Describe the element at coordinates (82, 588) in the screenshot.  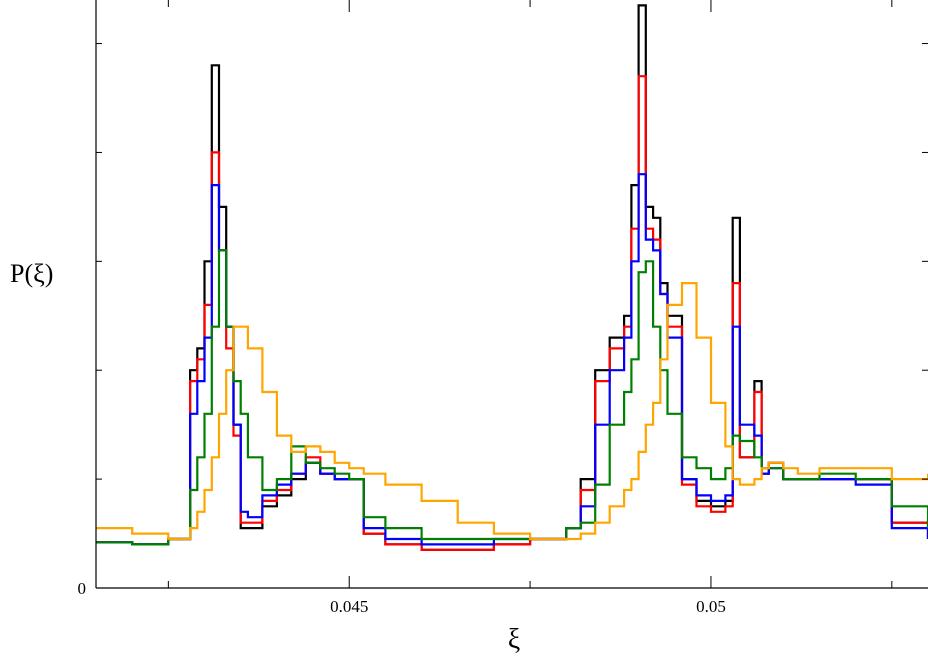
I see `y-tick-label: 0` at that location.